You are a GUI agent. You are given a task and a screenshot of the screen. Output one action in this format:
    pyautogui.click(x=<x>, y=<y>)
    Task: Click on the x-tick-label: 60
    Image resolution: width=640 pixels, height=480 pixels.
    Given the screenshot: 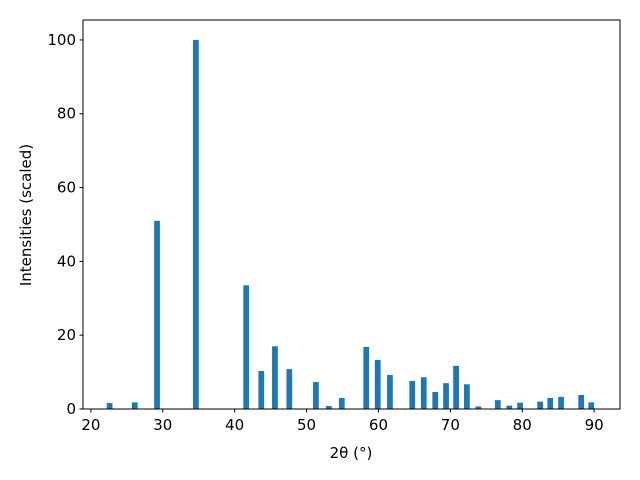 What is the action you would take?
    pyautogui.click(x=378, y=425)
    